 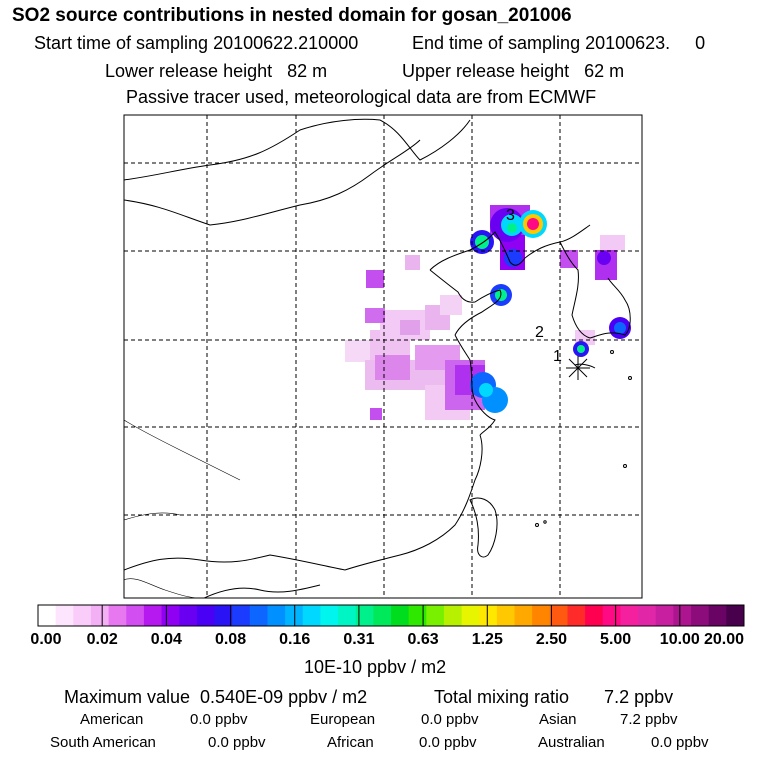 I want to click on asian-label: Asian, so click(x=558, y=719).